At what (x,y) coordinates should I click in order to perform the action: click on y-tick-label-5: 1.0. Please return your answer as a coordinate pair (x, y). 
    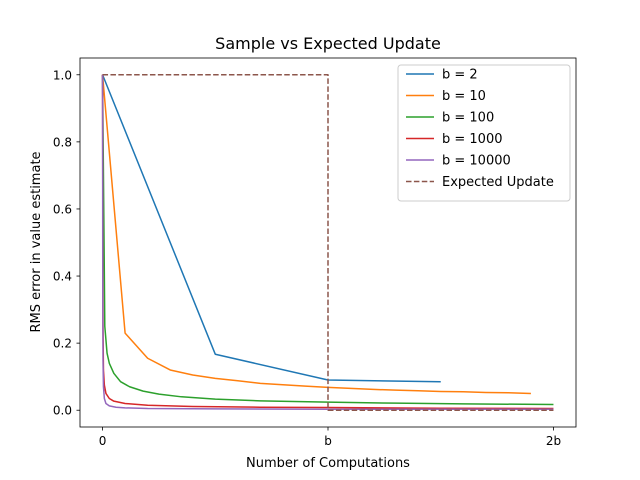
    Looking at the image, I should click on (62, 75).